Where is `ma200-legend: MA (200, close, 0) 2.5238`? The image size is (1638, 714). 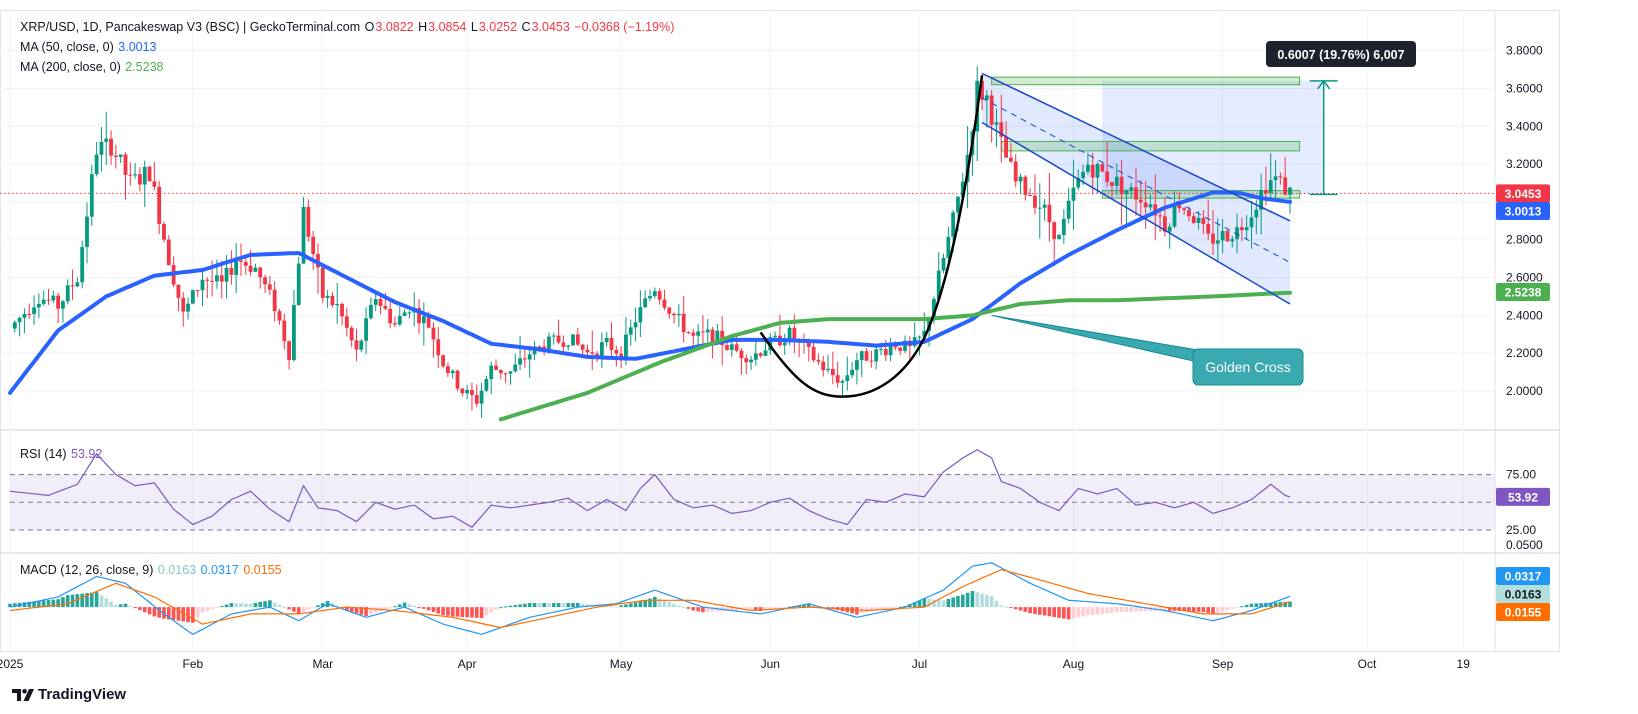 ma200-legend: MA (200, close, 0) 2.5238 is located at coordinates (92, 67).